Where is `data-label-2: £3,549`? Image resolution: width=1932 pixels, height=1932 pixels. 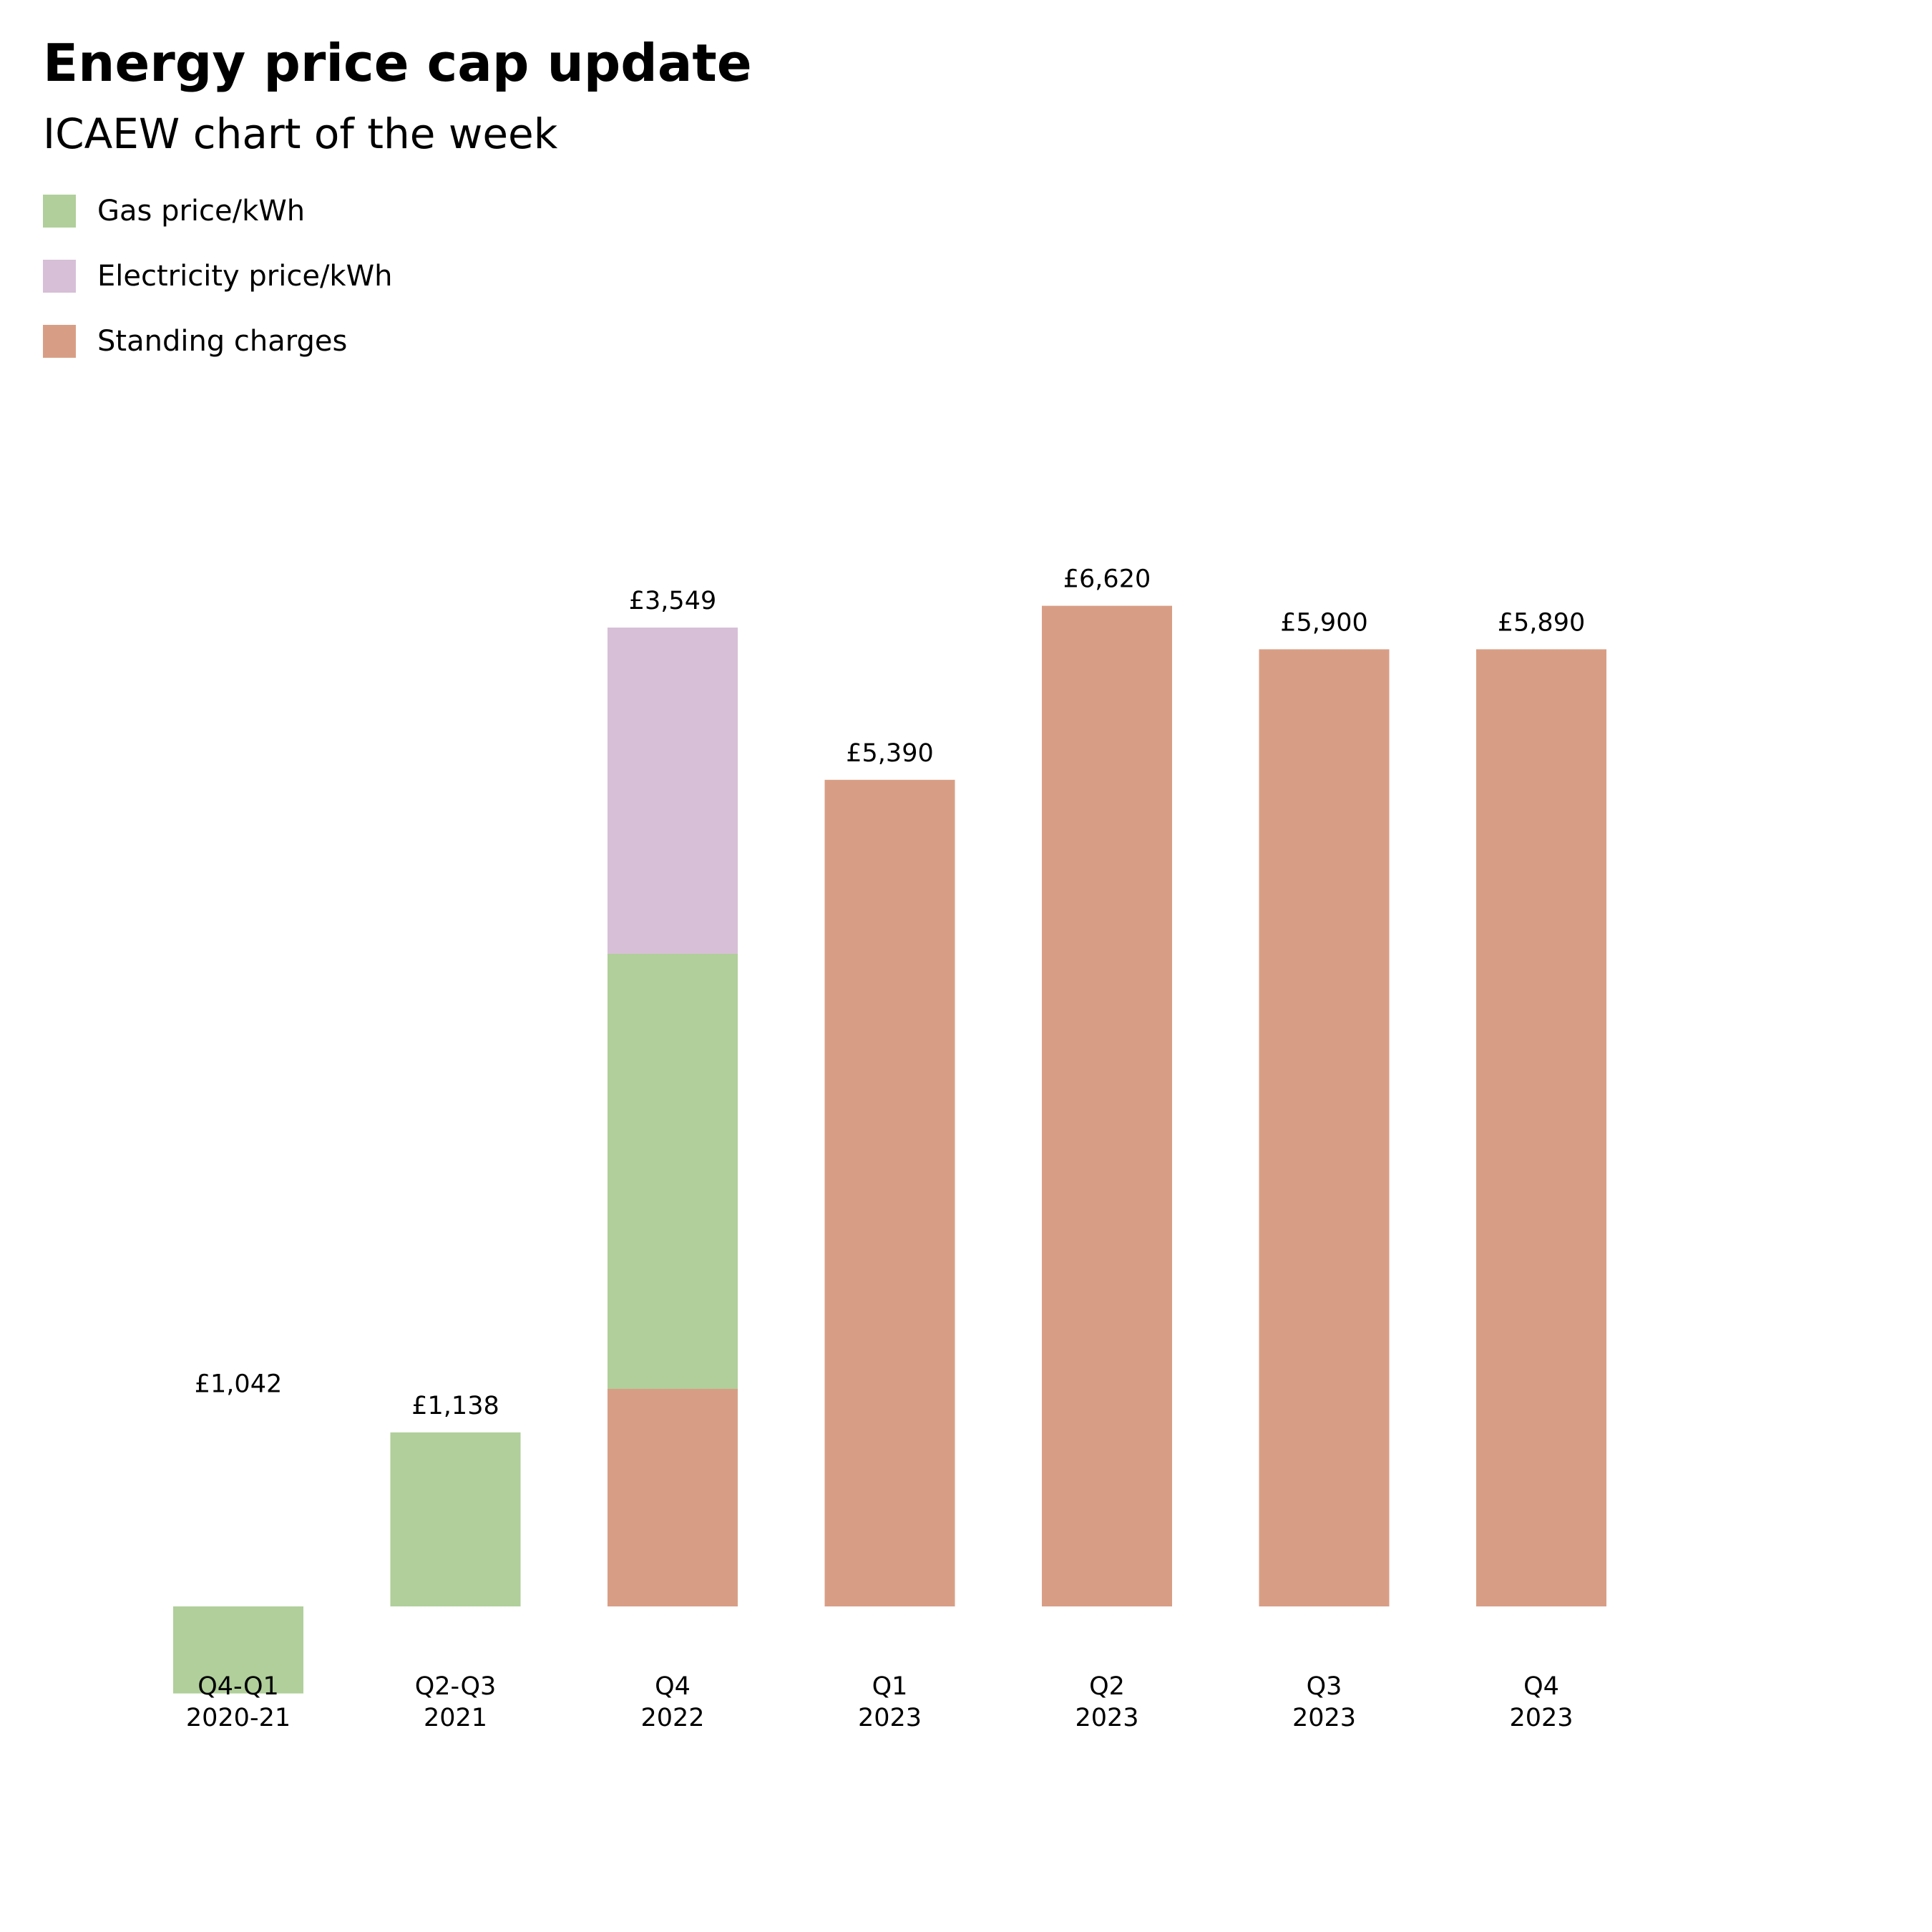
data-label-2: £3,549 is located at coordinates (672, 601).